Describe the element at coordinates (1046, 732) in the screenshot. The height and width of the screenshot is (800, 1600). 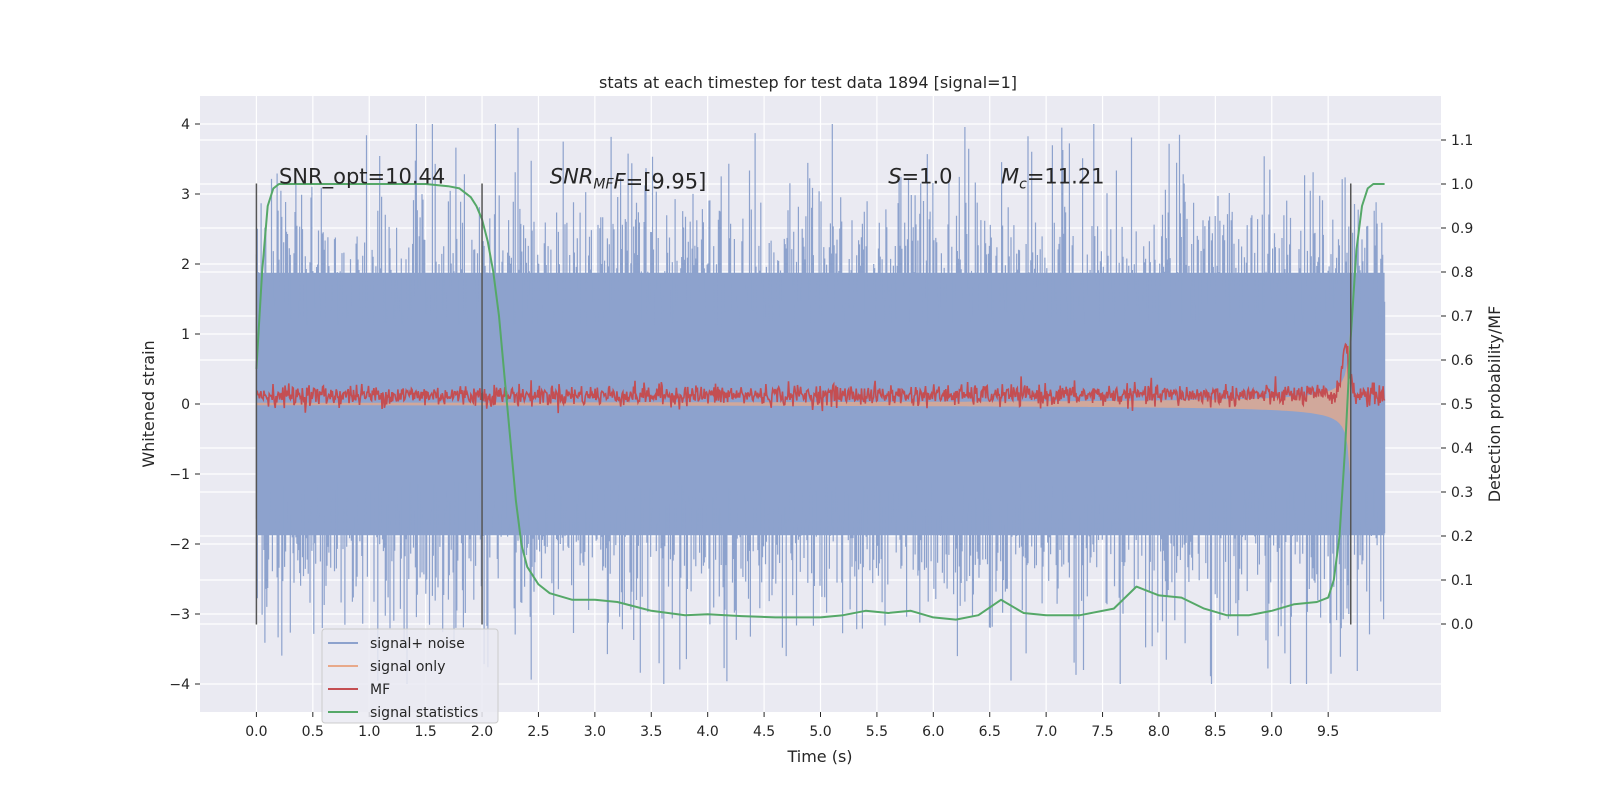
I see `x-tick-label: 7.0` at that location.